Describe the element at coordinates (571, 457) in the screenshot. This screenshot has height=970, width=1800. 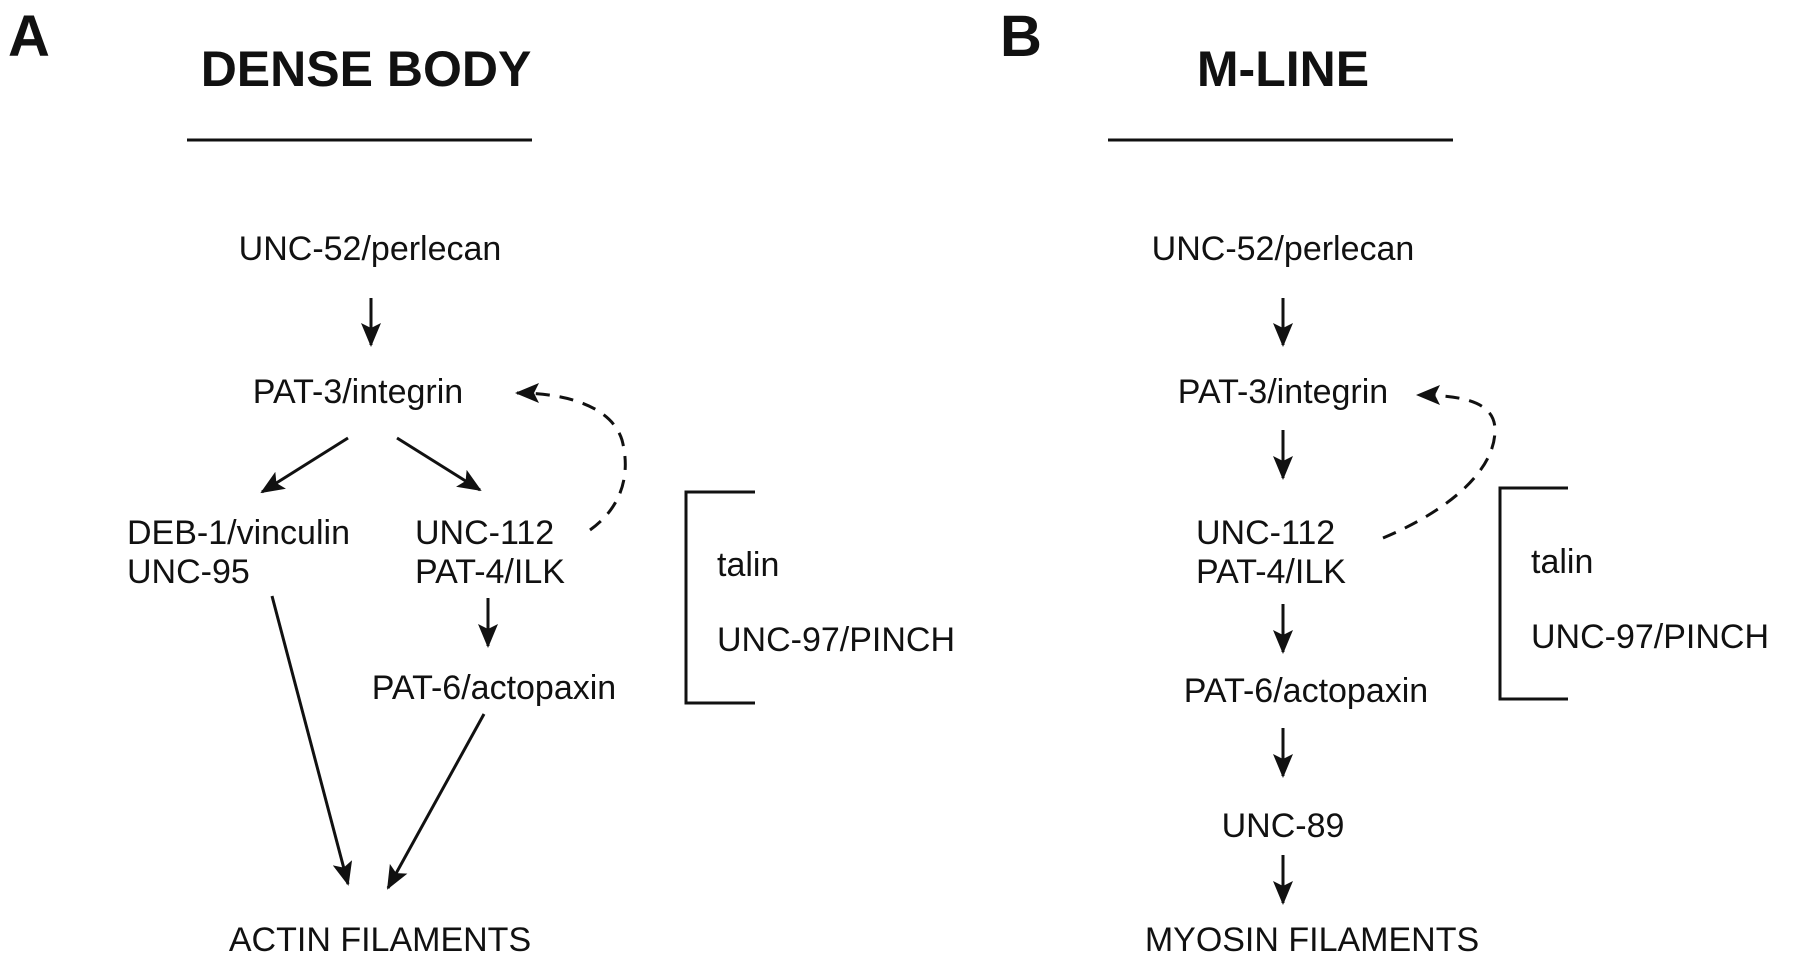
I see `panel-a-feedback-arrow` at that location.